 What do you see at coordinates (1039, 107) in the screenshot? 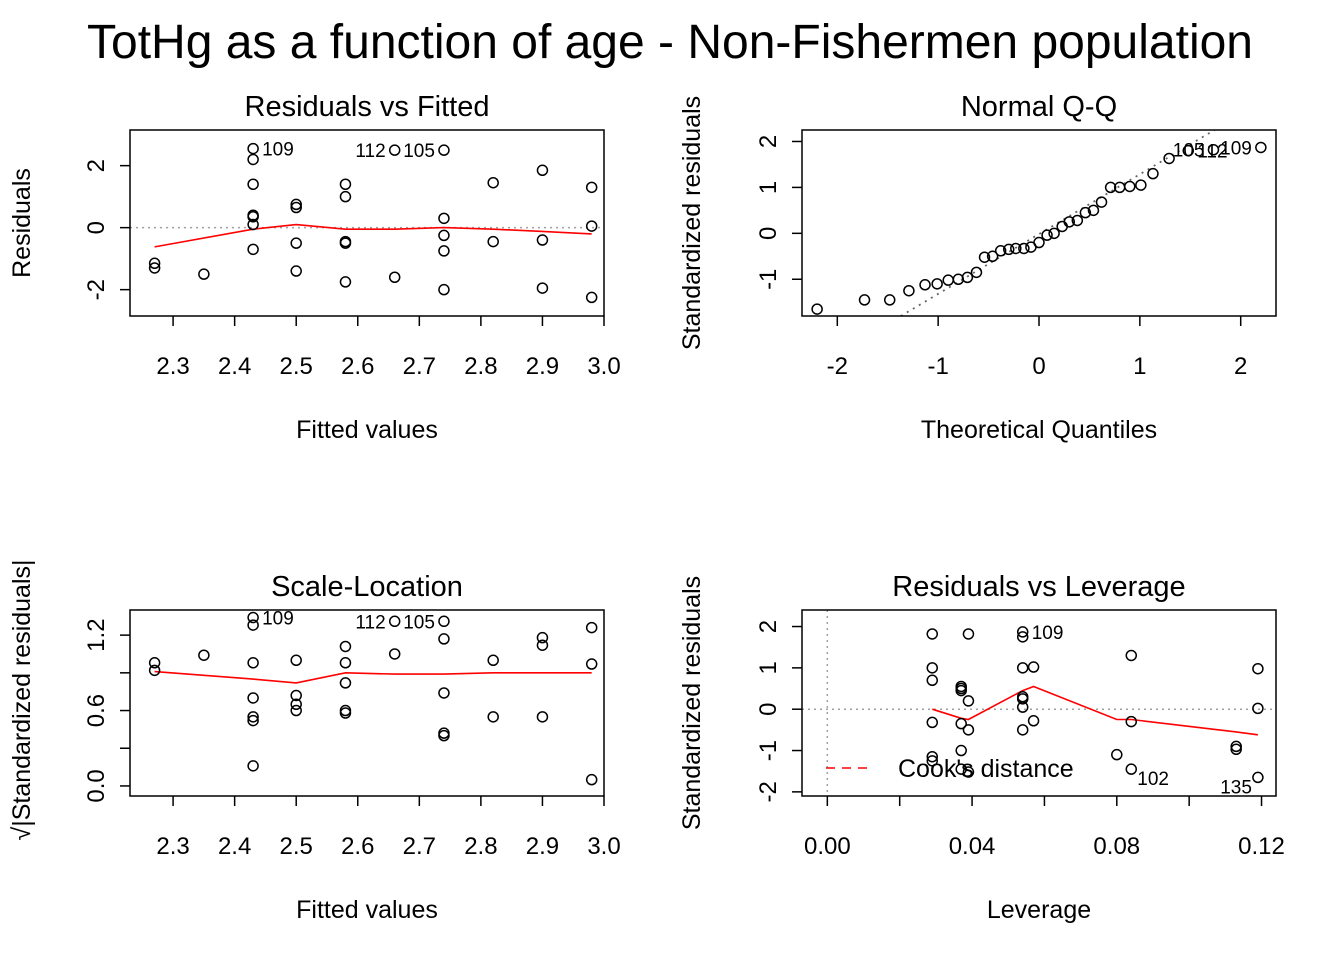
I see `panel-title: Normal Q-Q` at bounding box center [1039, 107].